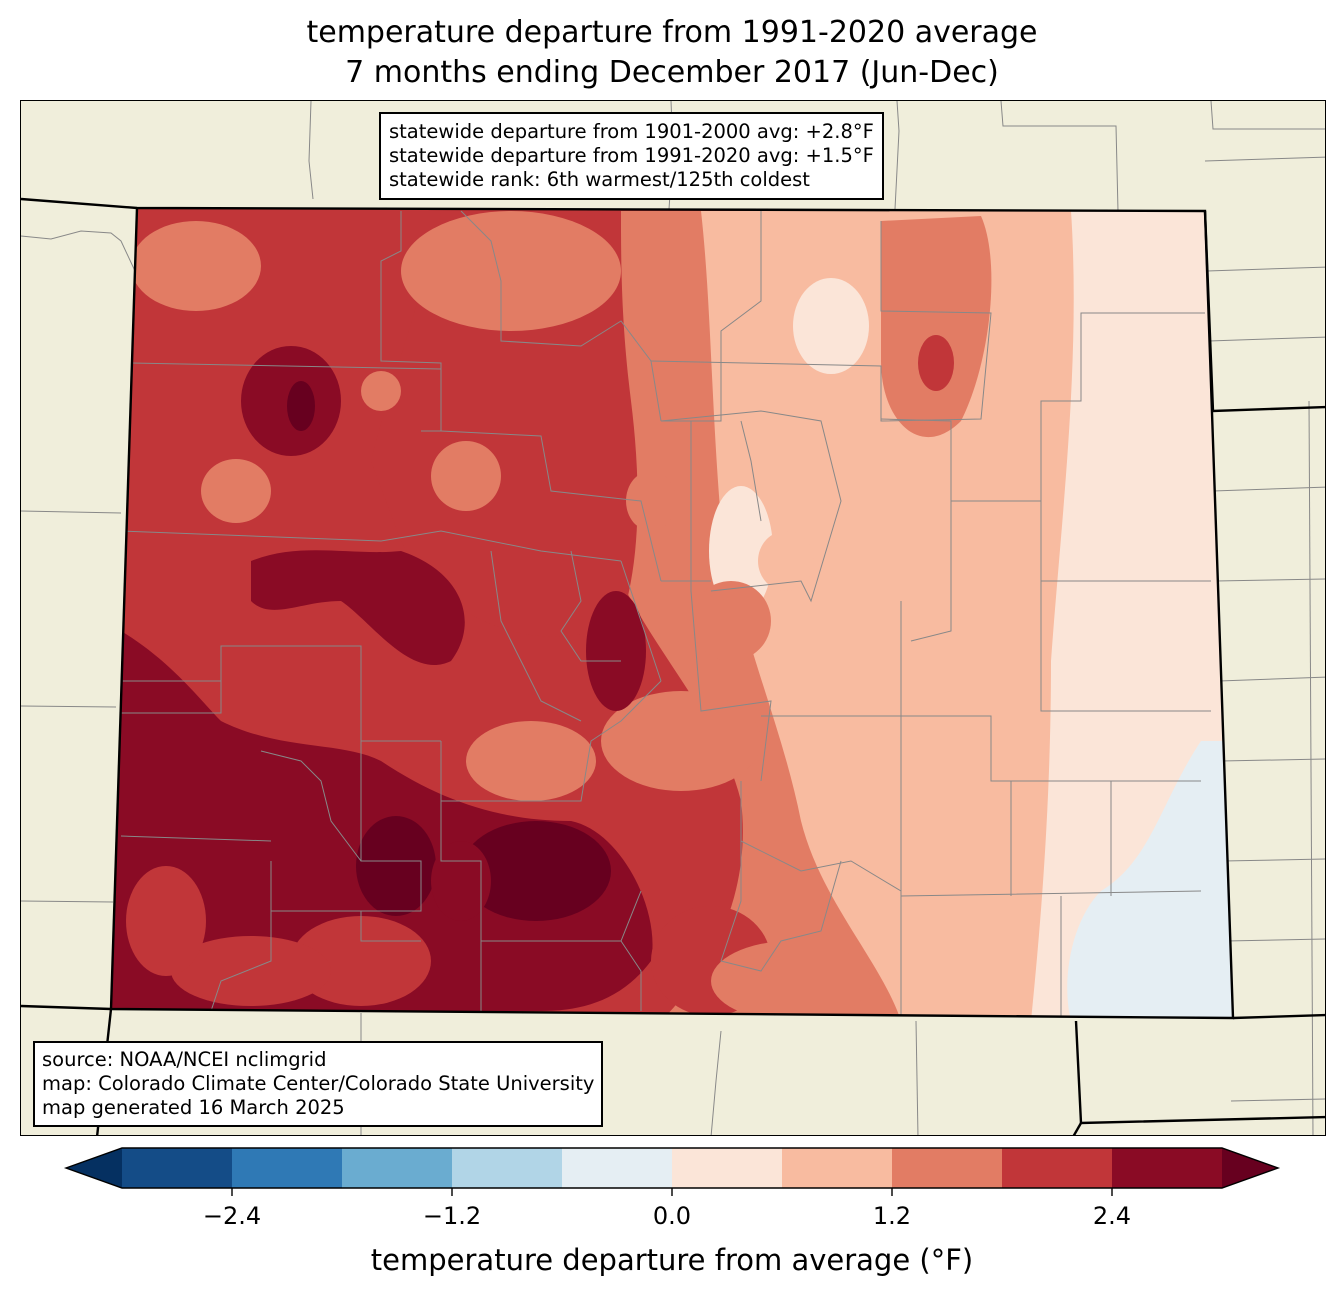 Image resolution: width=1344 pixels, height=1299 pixels. Describe the element at coordinates (892, 1216) in the screenshot. I see `colorbar-tick-label: 1.2` at that location.